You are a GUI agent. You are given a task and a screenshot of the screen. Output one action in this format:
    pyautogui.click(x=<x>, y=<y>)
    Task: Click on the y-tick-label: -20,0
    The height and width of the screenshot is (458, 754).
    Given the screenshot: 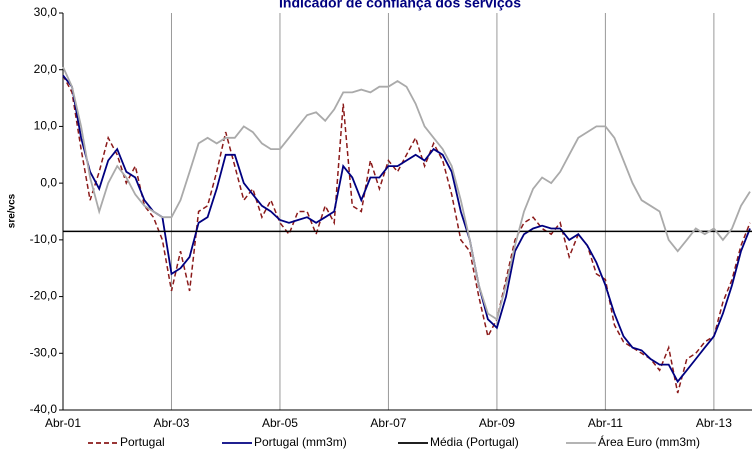 What is the action you would take?
    pyautogui.click(x=44, y=296)
    